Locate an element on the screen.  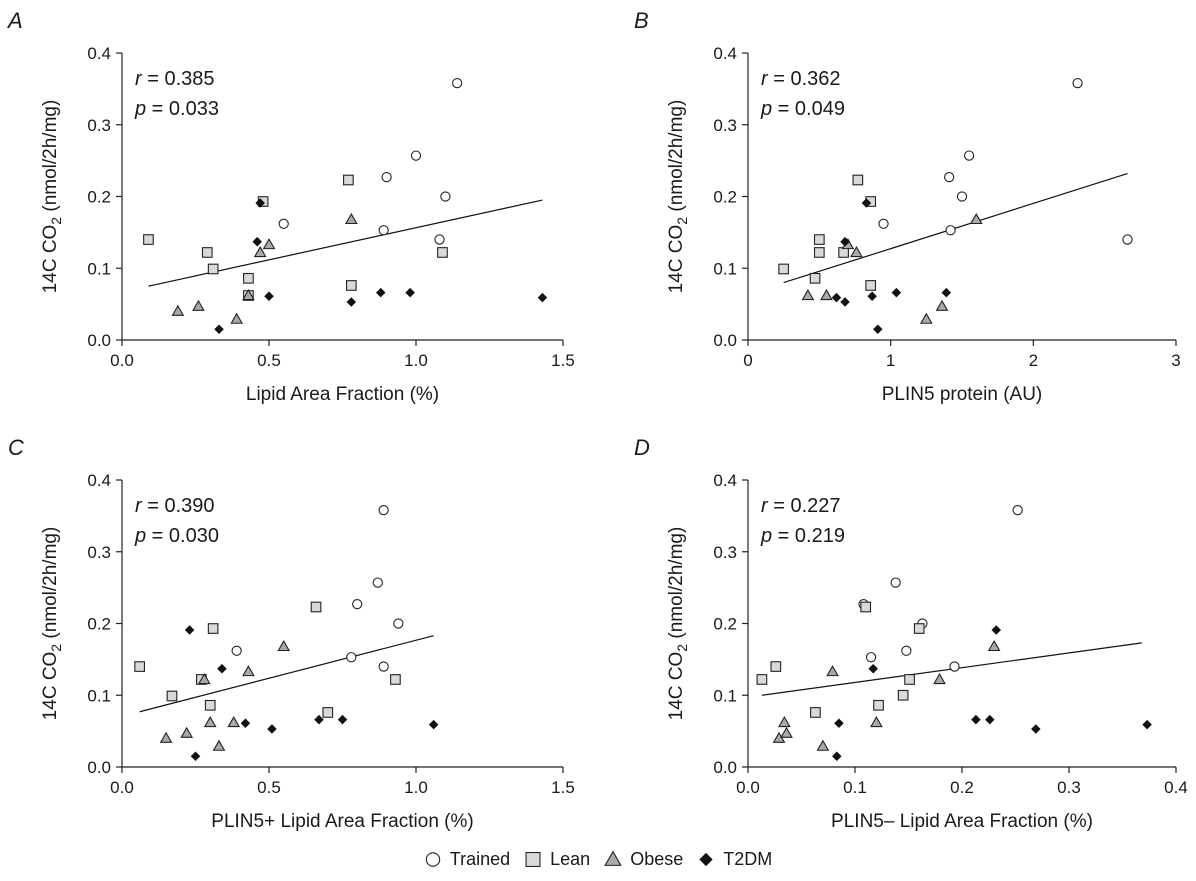
legend-item-trained: Trained is located at coordinates (467, 859).